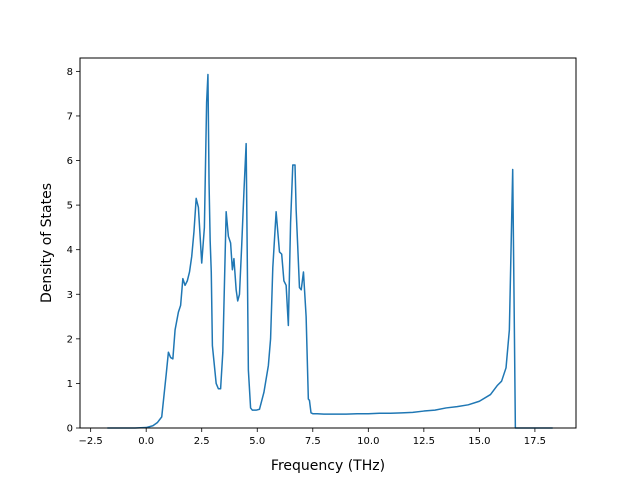  I want to click on x-tick-label: −2.5, so click(91, 441).